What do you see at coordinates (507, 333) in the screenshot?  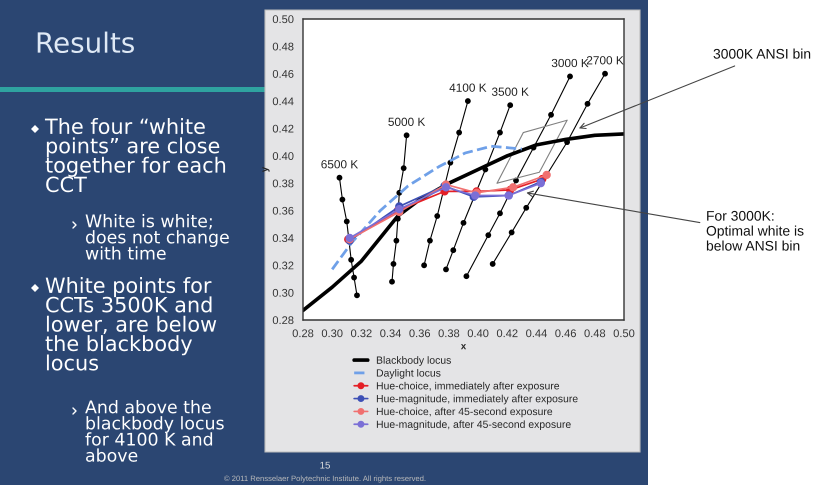 I see `x-tick-label: 0.42` at bounding box center [507, 333].